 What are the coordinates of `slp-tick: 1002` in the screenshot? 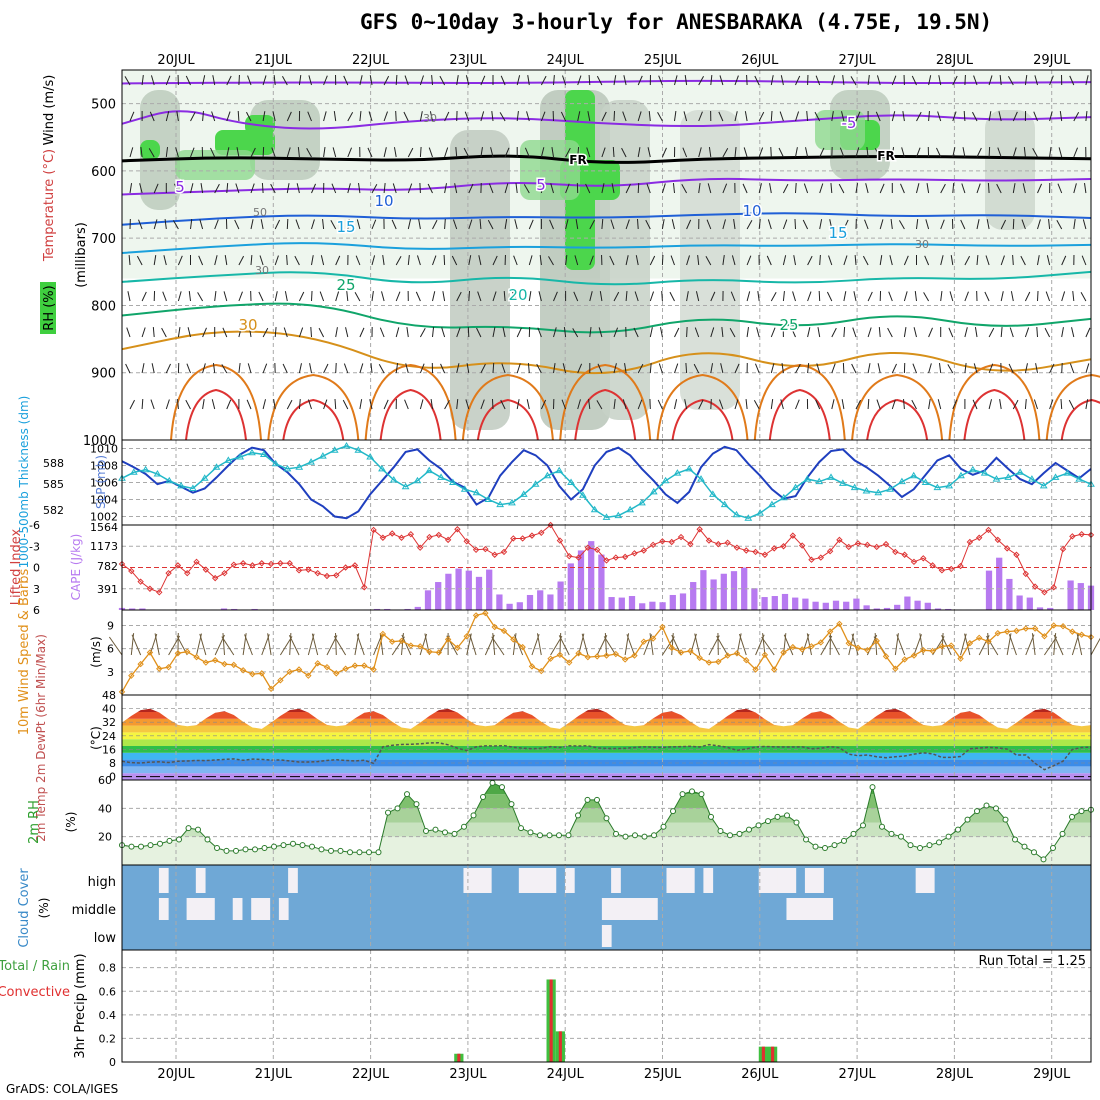 It's located at (104, 517).